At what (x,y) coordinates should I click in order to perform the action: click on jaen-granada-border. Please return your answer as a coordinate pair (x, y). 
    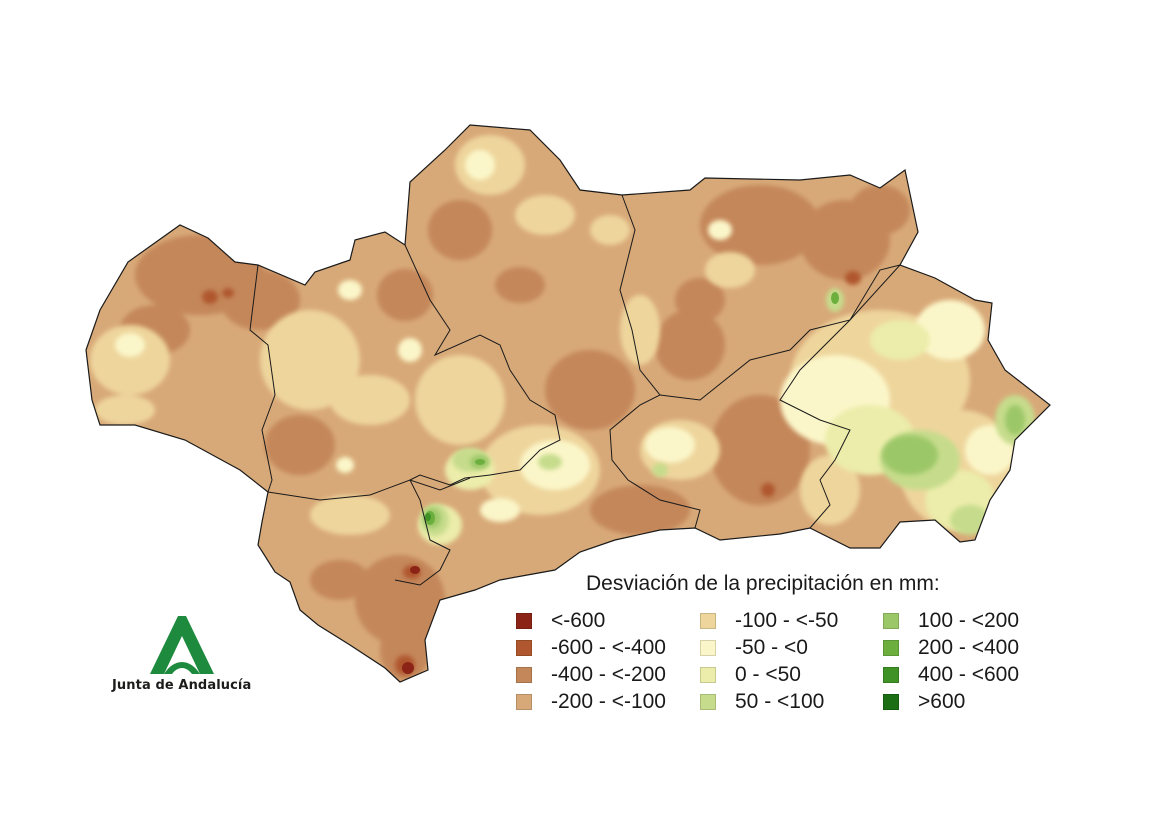
    Looking at the image, I should click on (780, 332).